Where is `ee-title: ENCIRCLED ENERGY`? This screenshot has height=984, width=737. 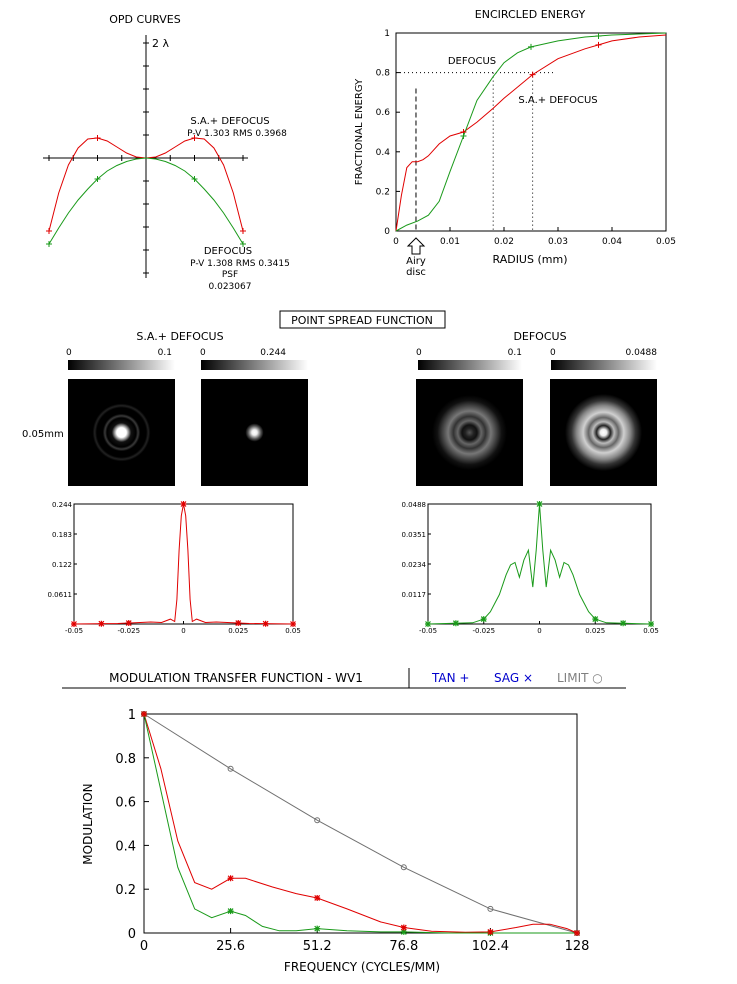
ee-title: ENCIRCLED ENERGY is located at coordinates (530, 14).